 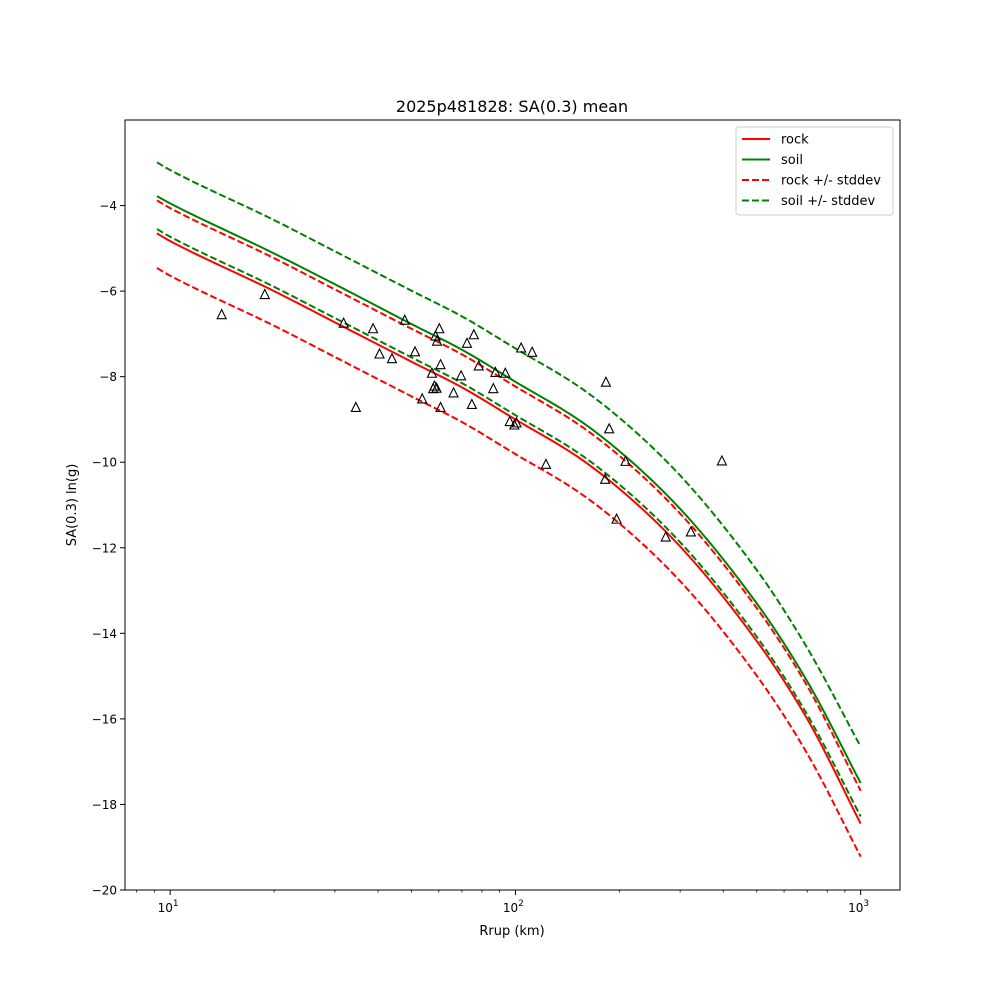 What do you see at coordinates (828, 201) in the screenshot?
I see `legend-label: soil +/- stddev` at bounding box center [828, 201].